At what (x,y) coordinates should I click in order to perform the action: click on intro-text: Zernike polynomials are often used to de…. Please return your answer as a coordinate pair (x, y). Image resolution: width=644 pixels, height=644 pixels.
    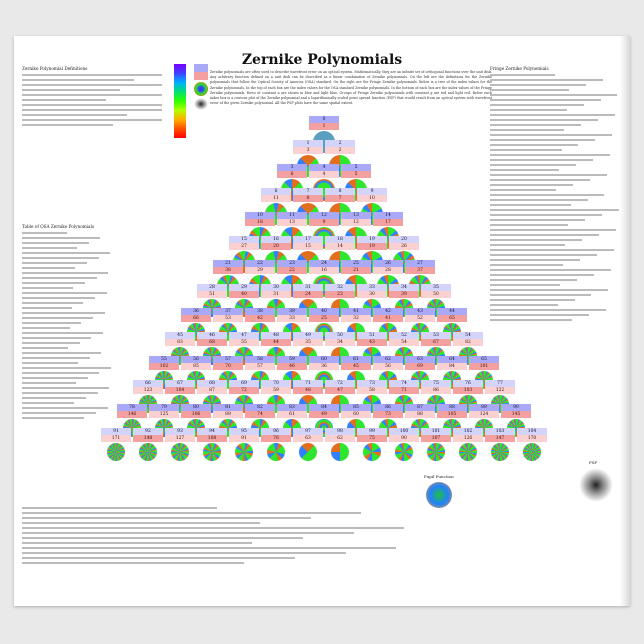
    Looking at the image, I should click on (351, 88).